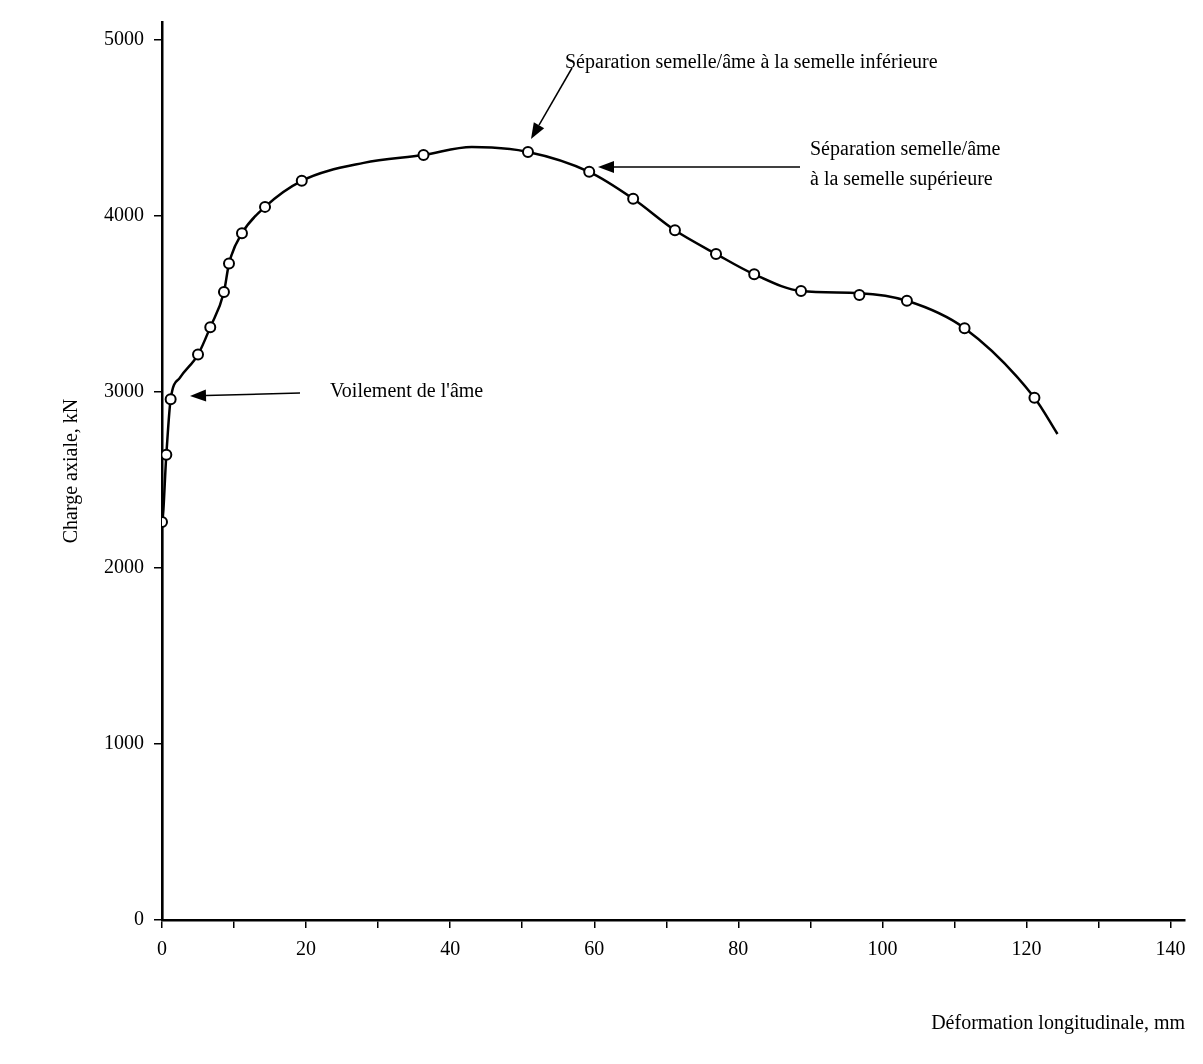  I want to click on x-tick-label: 0, so click(162, 948).